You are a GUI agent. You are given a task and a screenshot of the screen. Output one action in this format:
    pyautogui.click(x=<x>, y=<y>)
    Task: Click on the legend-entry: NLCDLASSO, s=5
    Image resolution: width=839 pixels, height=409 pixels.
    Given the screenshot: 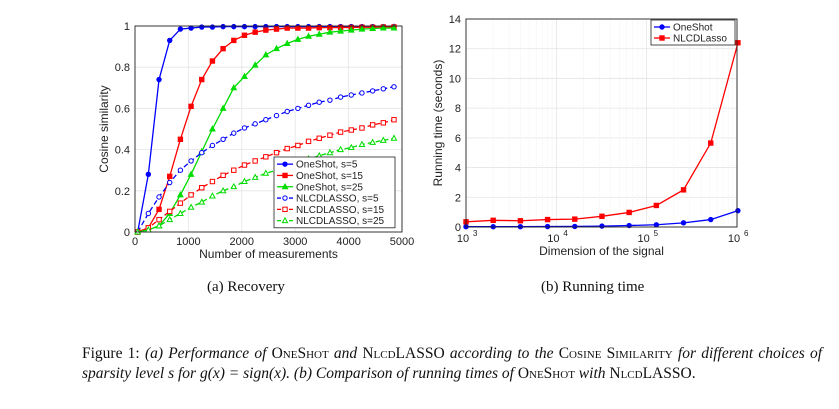 What is the action you would take?
    pyautogui.click(x=328, y=199)
    